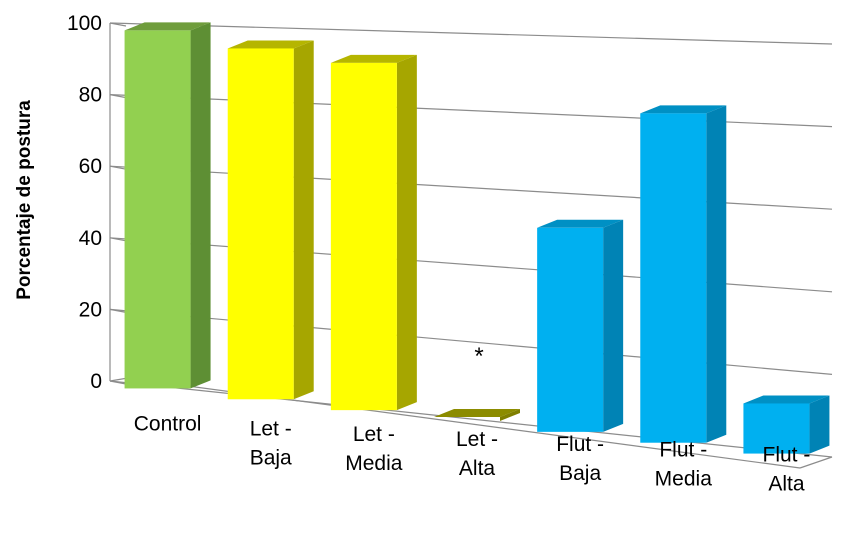 The width and height of the screenshot is (841, 539). What do you see at coordinates (684, 464) in the screenshot?
I see `category-label: Flut -Media` at bounding box center [684, 464].